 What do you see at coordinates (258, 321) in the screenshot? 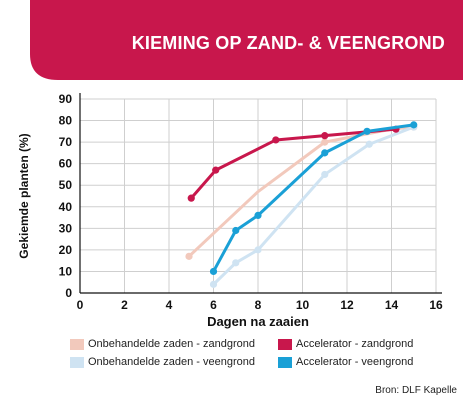
I see `x-axis-label: Dagen na zaaien` at bounding box center [258, 321].